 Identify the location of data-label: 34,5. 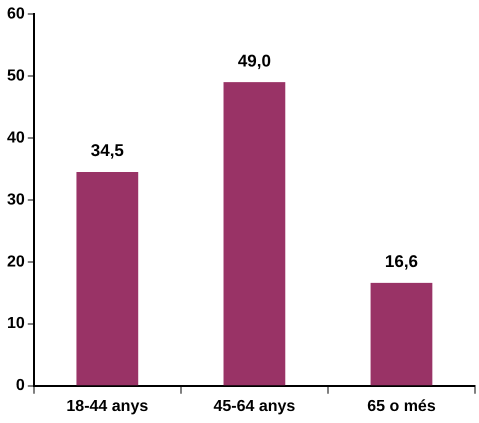
(107, 150).